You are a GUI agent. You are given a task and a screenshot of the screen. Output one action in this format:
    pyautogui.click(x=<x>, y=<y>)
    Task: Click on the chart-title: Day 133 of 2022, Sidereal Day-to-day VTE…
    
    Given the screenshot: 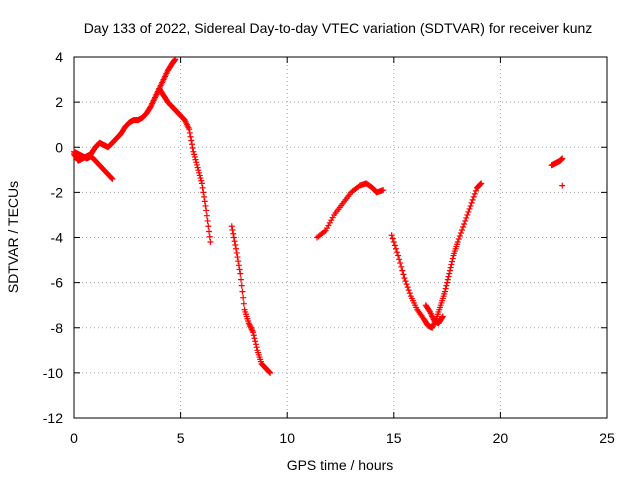 What is the action you would take?
    pyautogui.click(x=338, y=28)
    